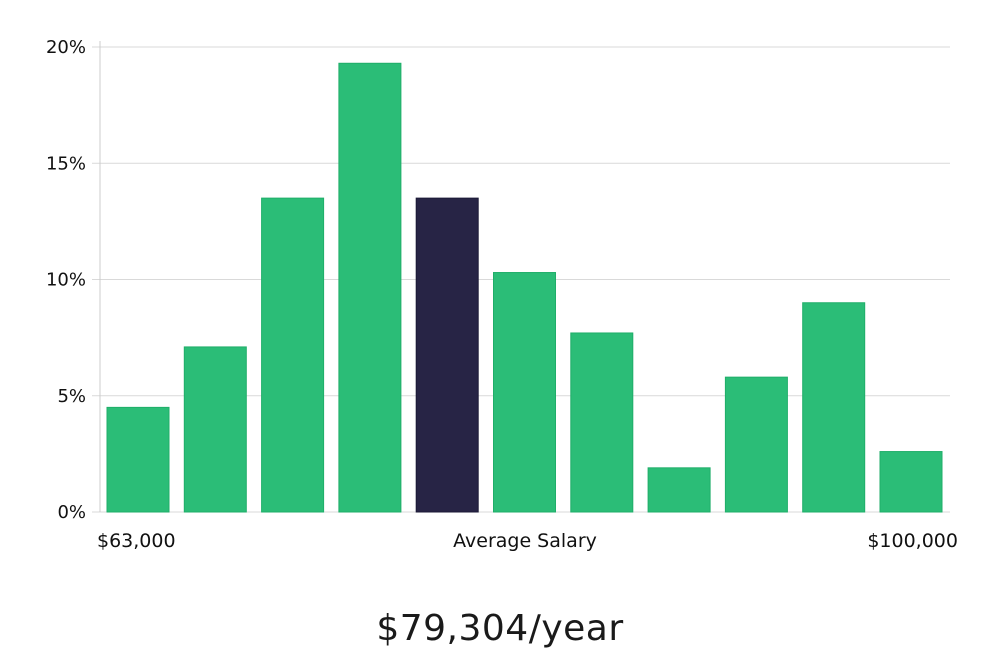 The width and height of the screenshot is (1000, 660). Describe the element at coordinates (136, 541) in the screenshot. I see `x-min-label: $63,000` at that location.